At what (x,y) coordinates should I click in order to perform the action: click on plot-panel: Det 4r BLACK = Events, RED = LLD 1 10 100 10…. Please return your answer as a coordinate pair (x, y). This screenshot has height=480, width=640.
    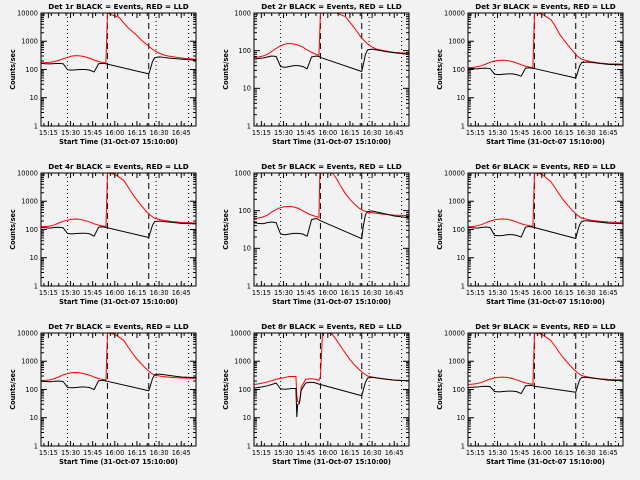
    Looking at the image, I should click on (106, 240).